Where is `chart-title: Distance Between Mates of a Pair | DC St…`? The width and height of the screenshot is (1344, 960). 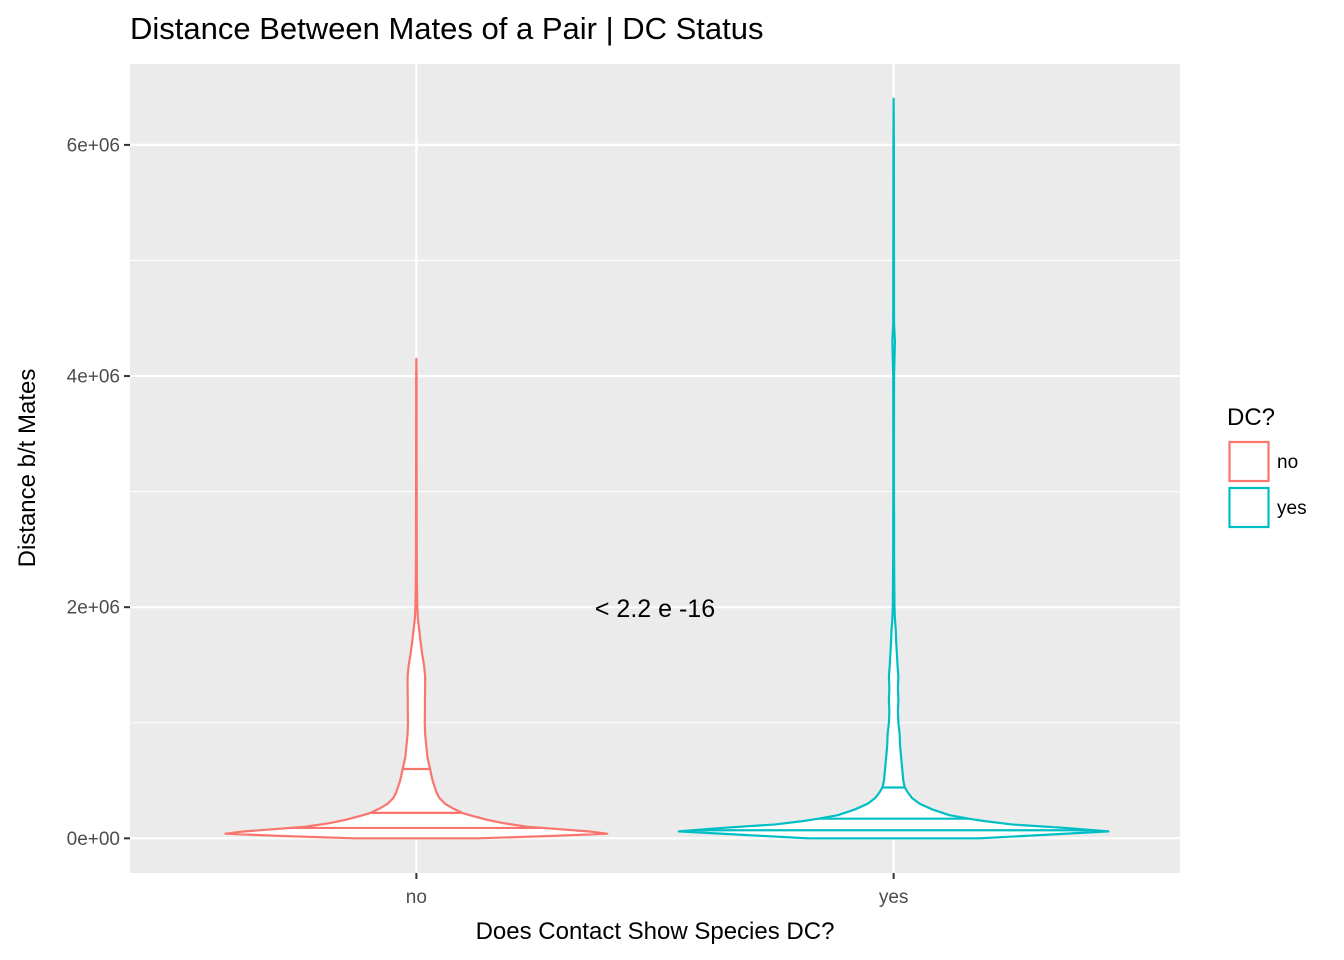
chart-title: Distance Between Mates of a Pair | DC St… is located at coordinates (447, 28).